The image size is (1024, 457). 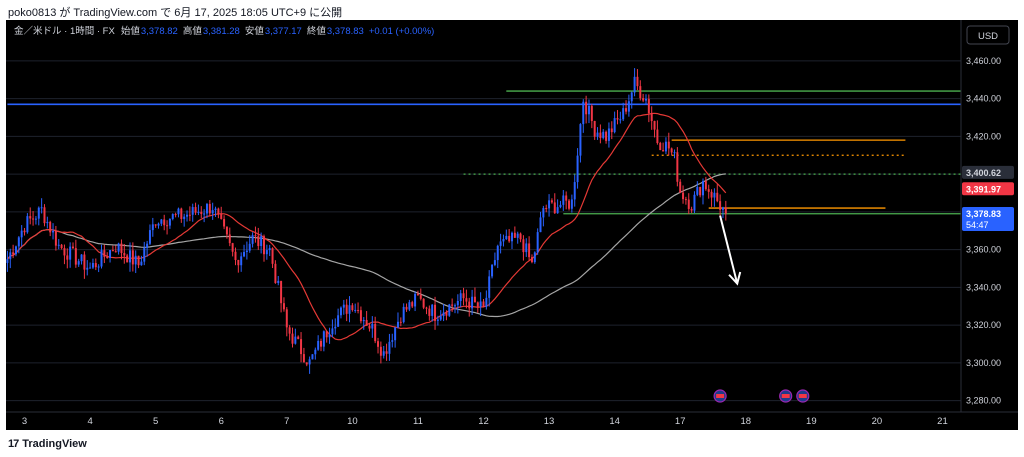 What do you see at coordinates (983, 61) in the screenshot?
I see `price-tick-label: 3,460.00` at bounding box center [983, 61].